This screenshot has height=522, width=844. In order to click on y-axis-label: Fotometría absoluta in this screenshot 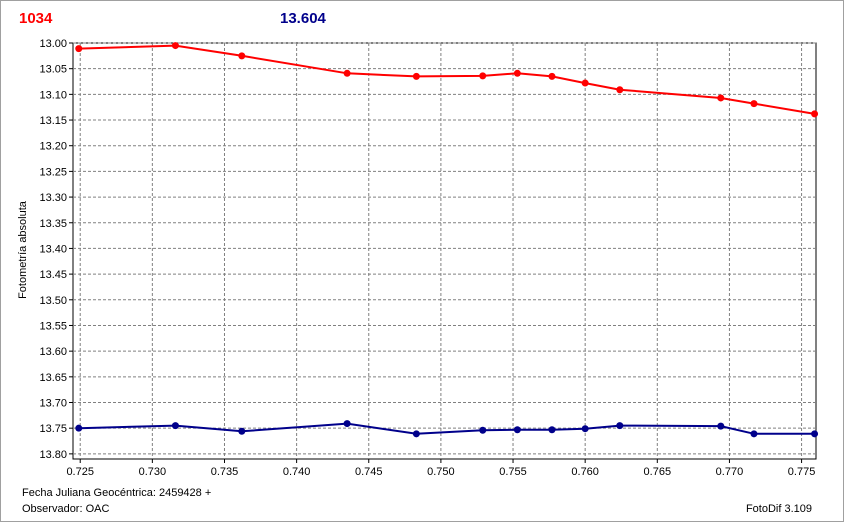, I will do `click(23, 249)`.